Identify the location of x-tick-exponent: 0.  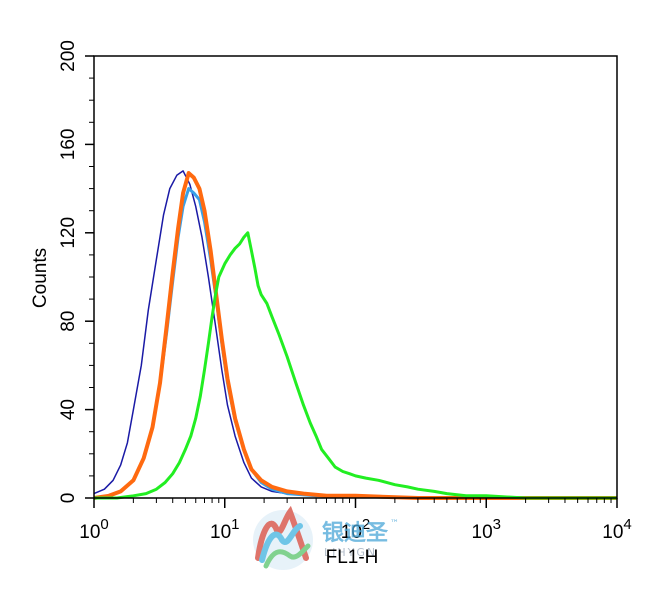
(104, 524).